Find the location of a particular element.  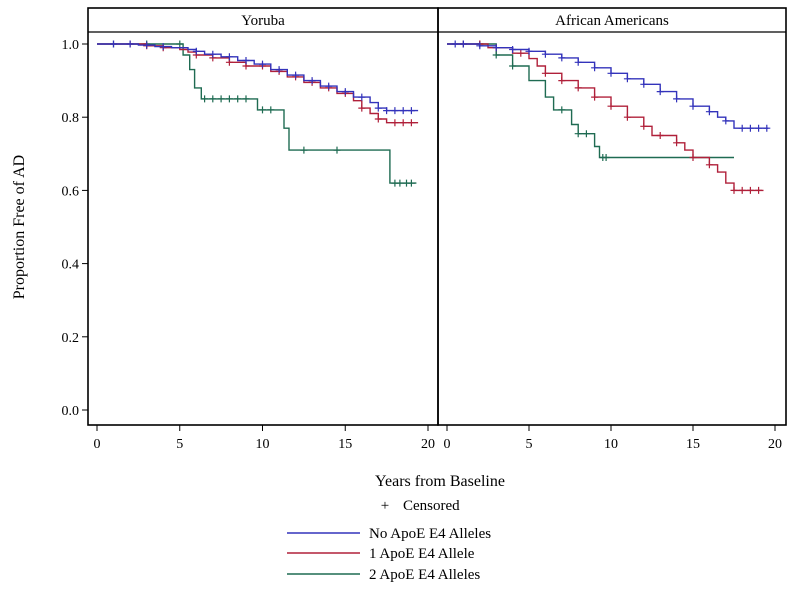

series-no-apoe-e4-alleles is located at coordinates (609, 86).